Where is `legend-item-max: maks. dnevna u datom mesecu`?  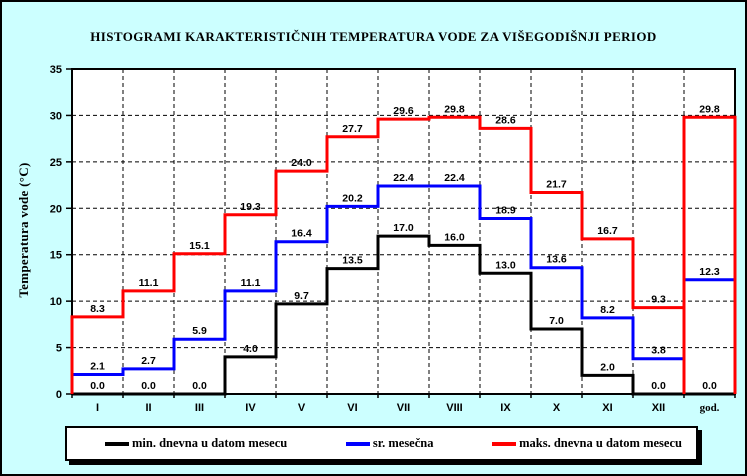 legend-item-max: maks. dnevna u datom mesecu is located at coordinates (587, 443).